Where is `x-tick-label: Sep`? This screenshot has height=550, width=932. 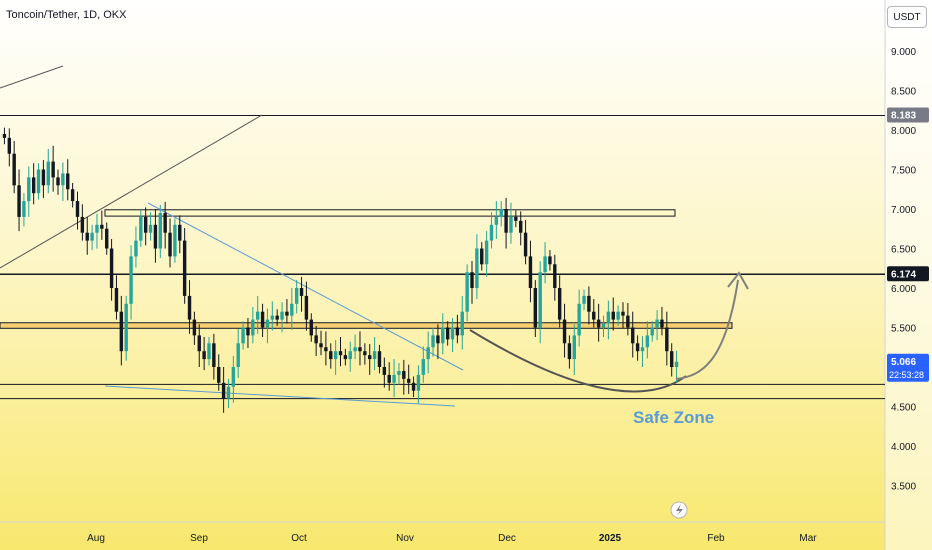 x-tick-label: Sep is located at coordinates (199, 538).